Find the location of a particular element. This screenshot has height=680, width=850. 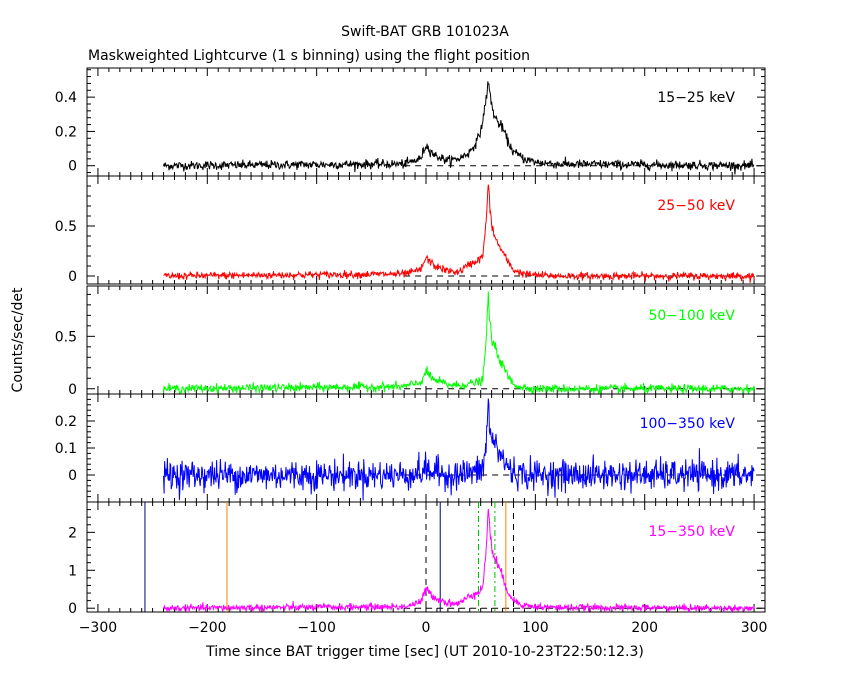

y-tick-label: 2 is located at coordinates (72, 533).